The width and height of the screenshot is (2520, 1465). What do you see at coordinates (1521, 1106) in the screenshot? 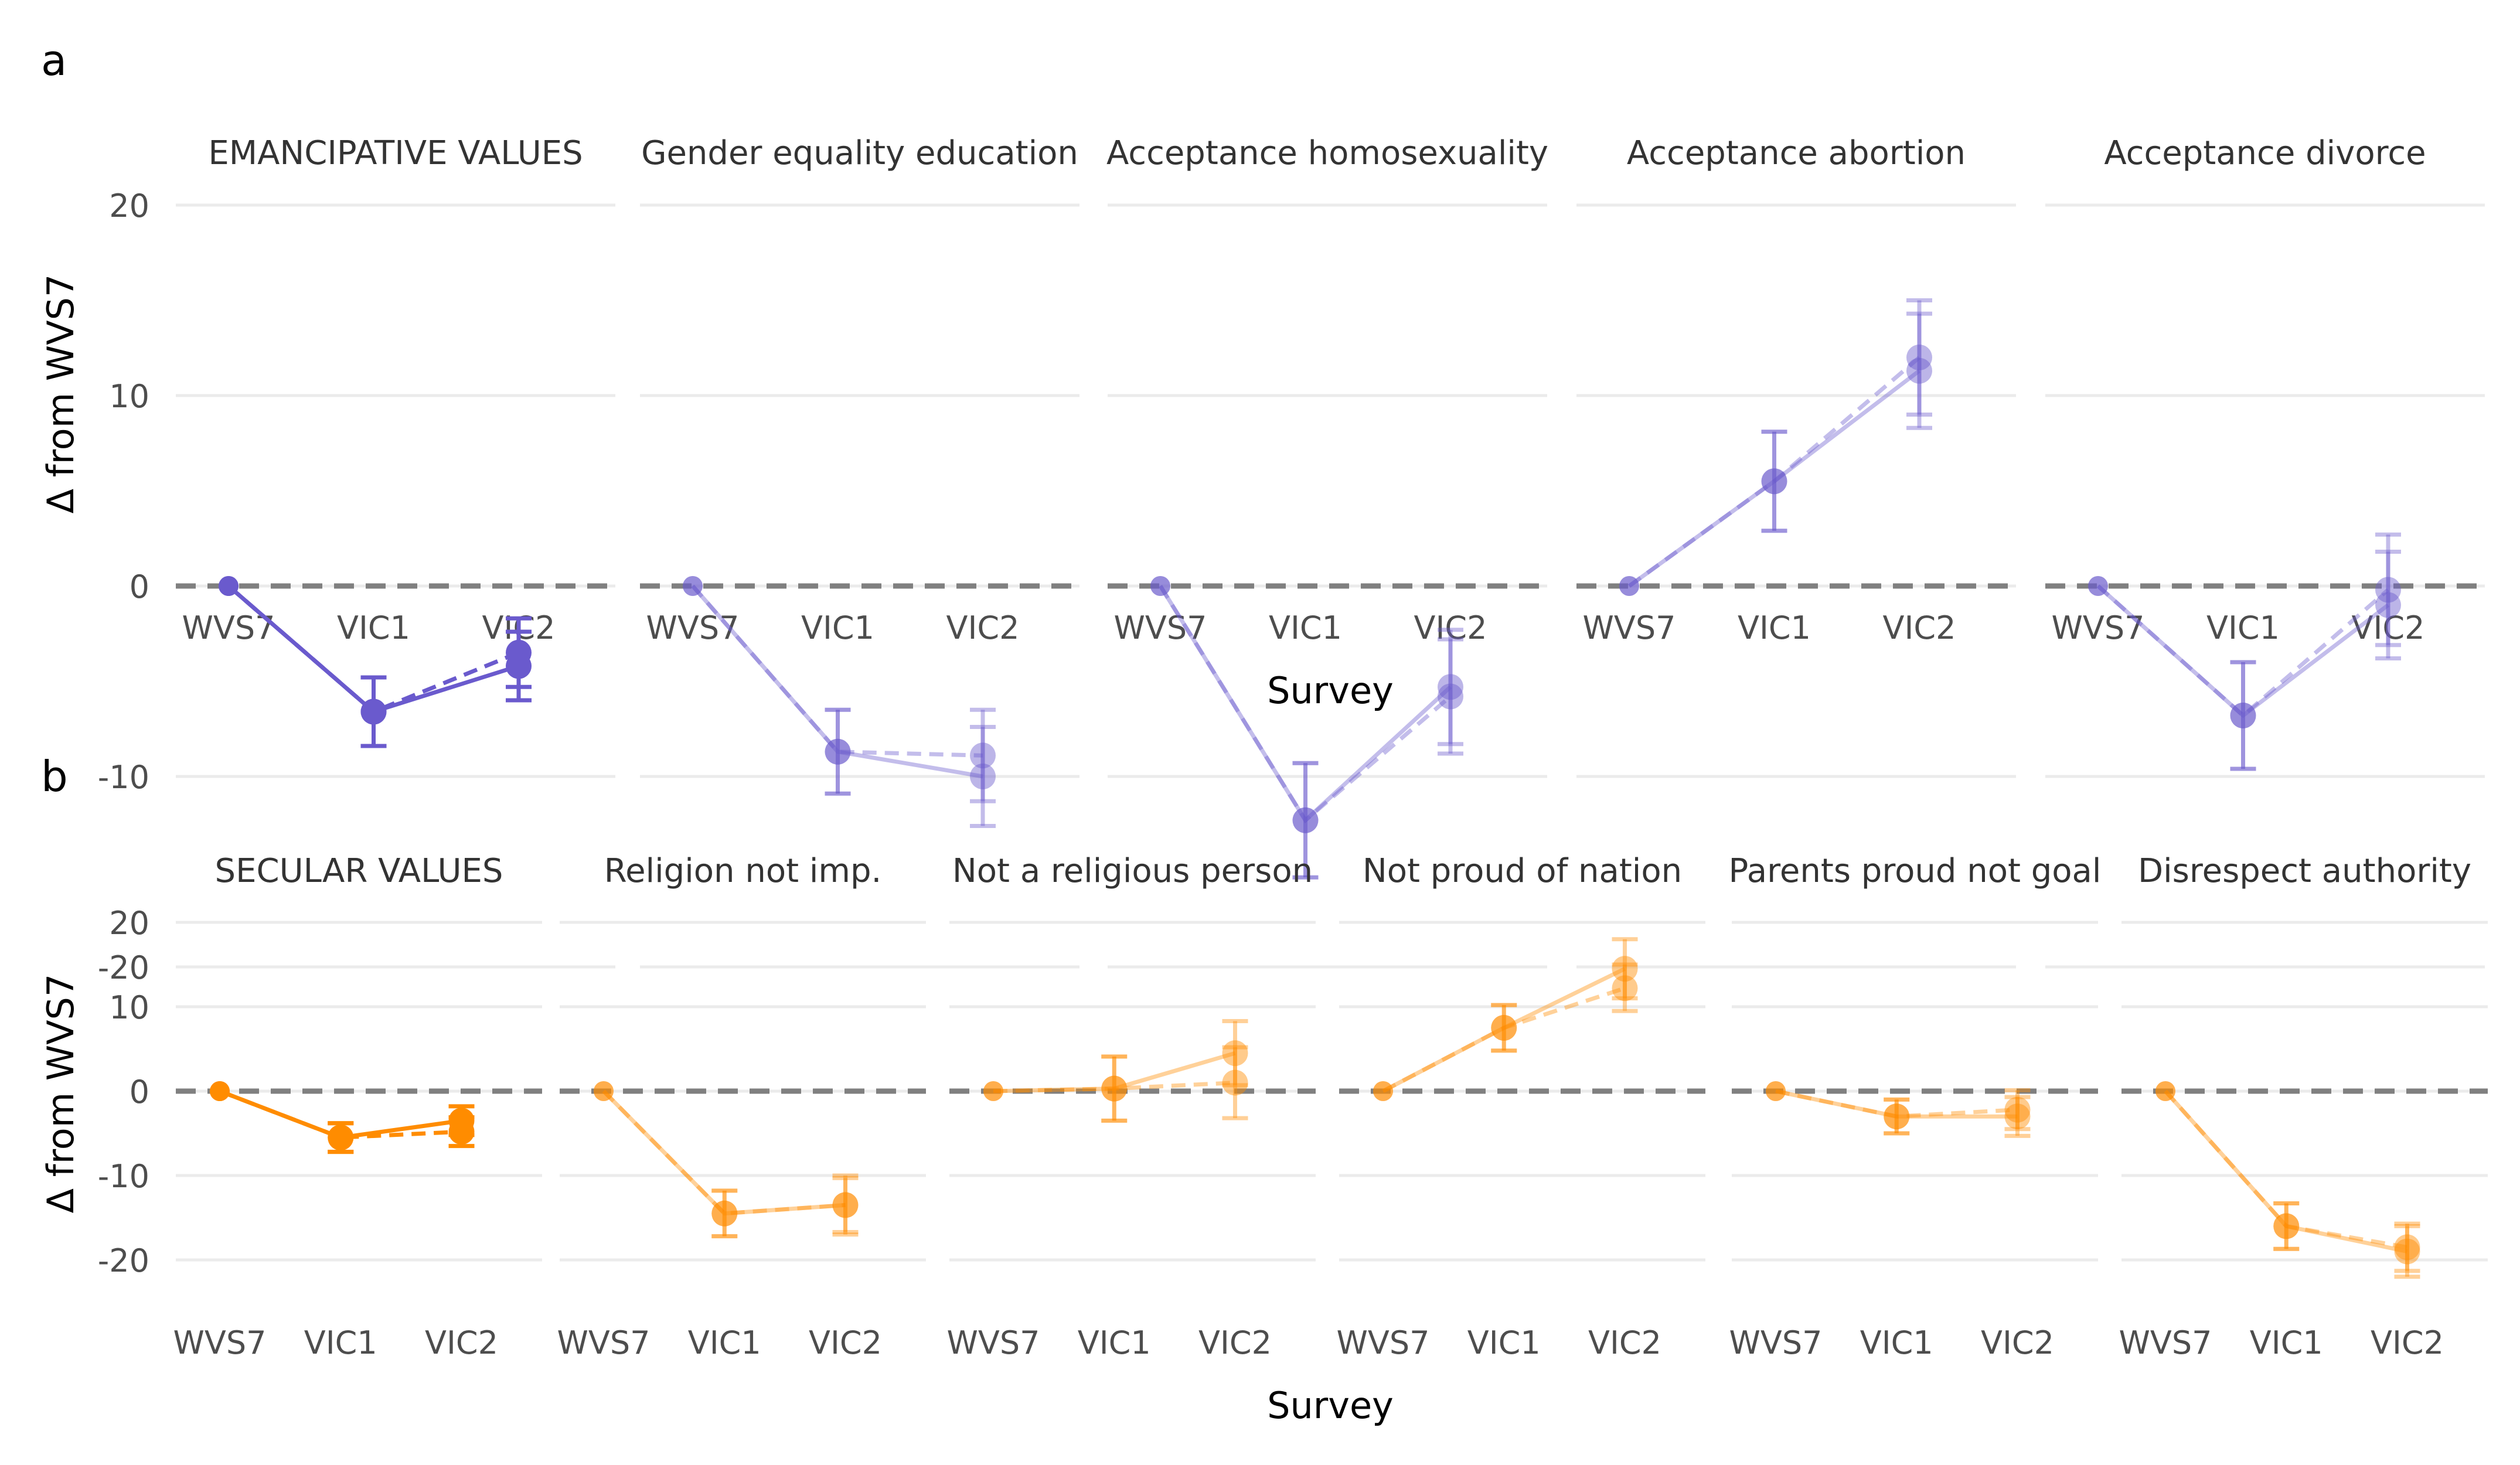
I see `facet-b-3: Not proud of nation WVS7 VIC1 VIC2` at bounding box center [1521, 1106].